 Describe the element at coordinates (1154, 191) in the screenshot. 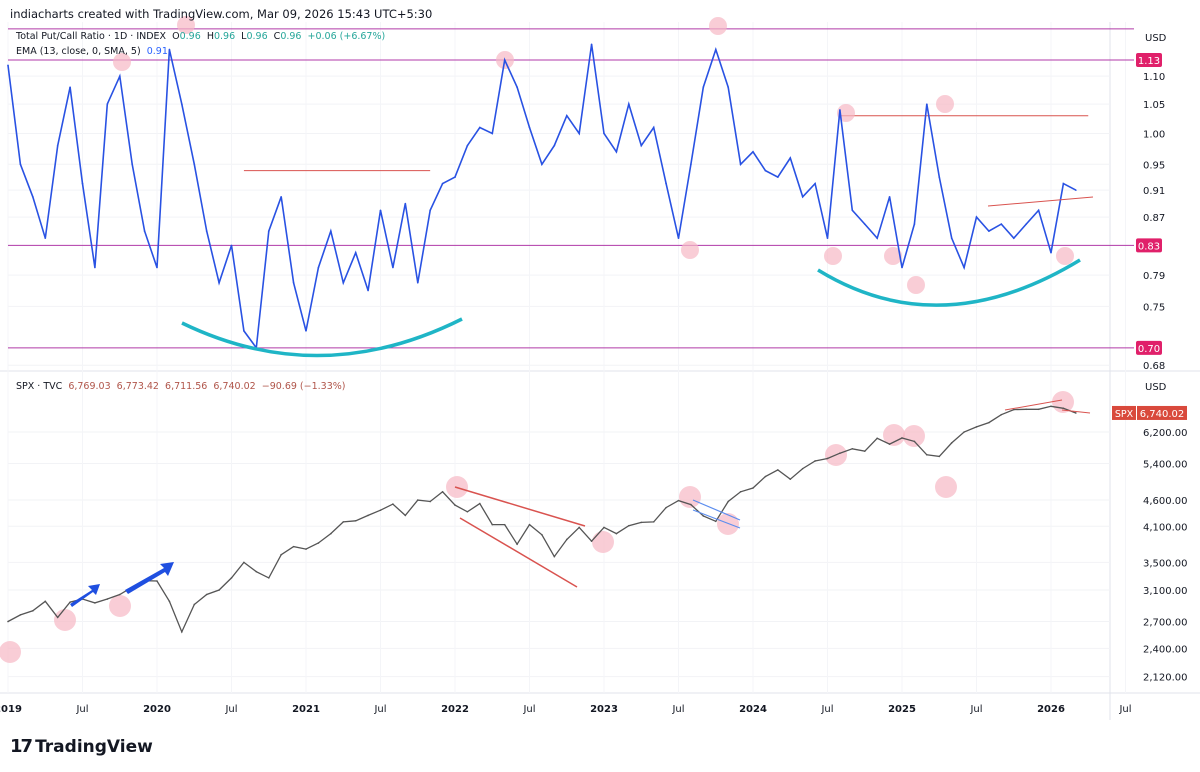

I see `pcr-tick-label: 0.91` at that location.